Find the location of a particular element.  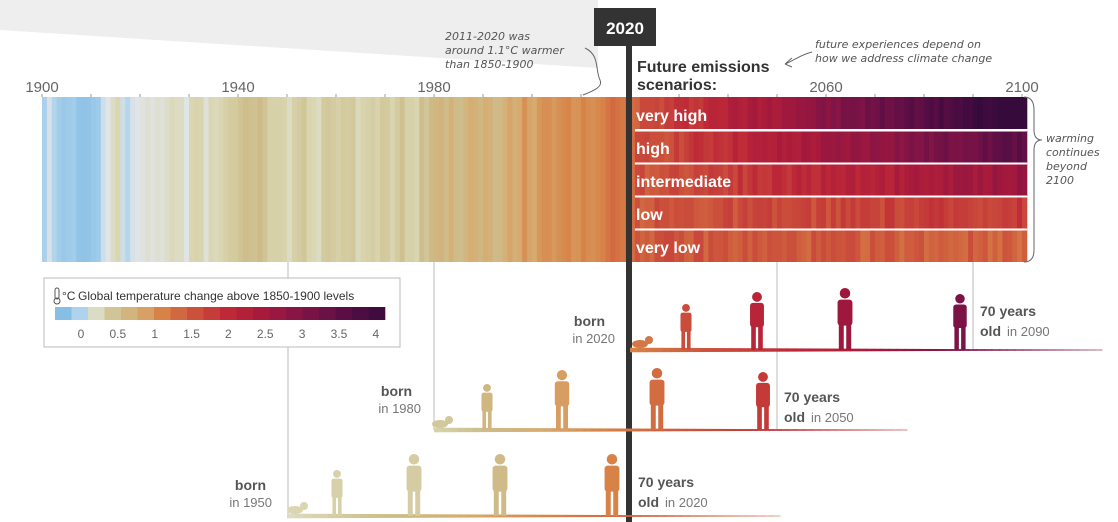

annotation-top-line2: how we address climate change is located at coordinates (903, 58).